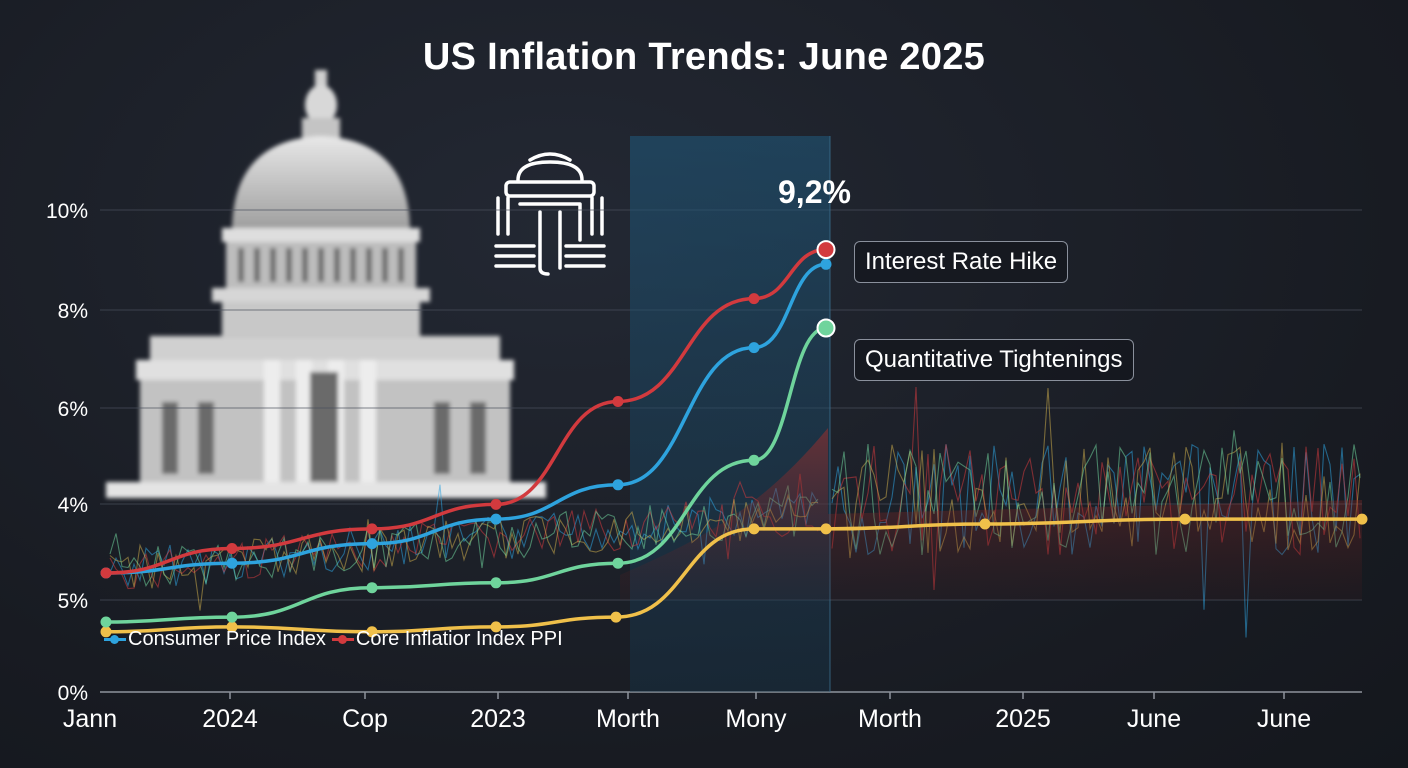 The image size is (1408, 768). Describe the element at coordinates (1023, 719) in the screenshot. I see `x-tick-label: 2025` at that location.